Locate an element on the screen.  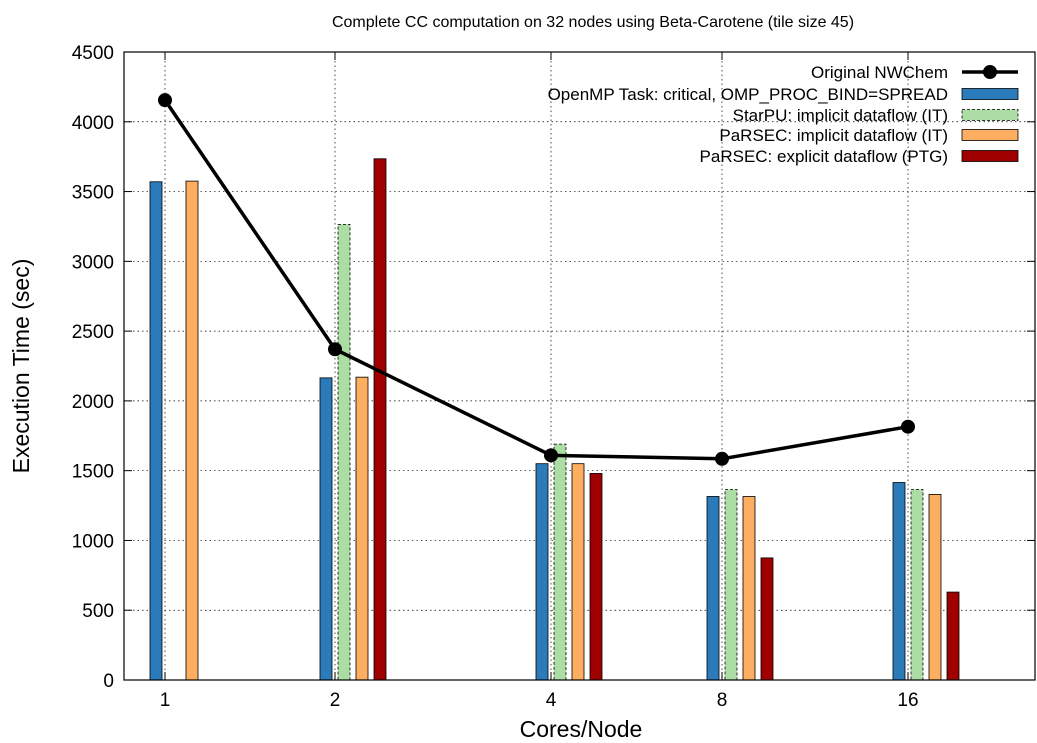
x-tick-label: 2 is located at coordinates (335, 700).